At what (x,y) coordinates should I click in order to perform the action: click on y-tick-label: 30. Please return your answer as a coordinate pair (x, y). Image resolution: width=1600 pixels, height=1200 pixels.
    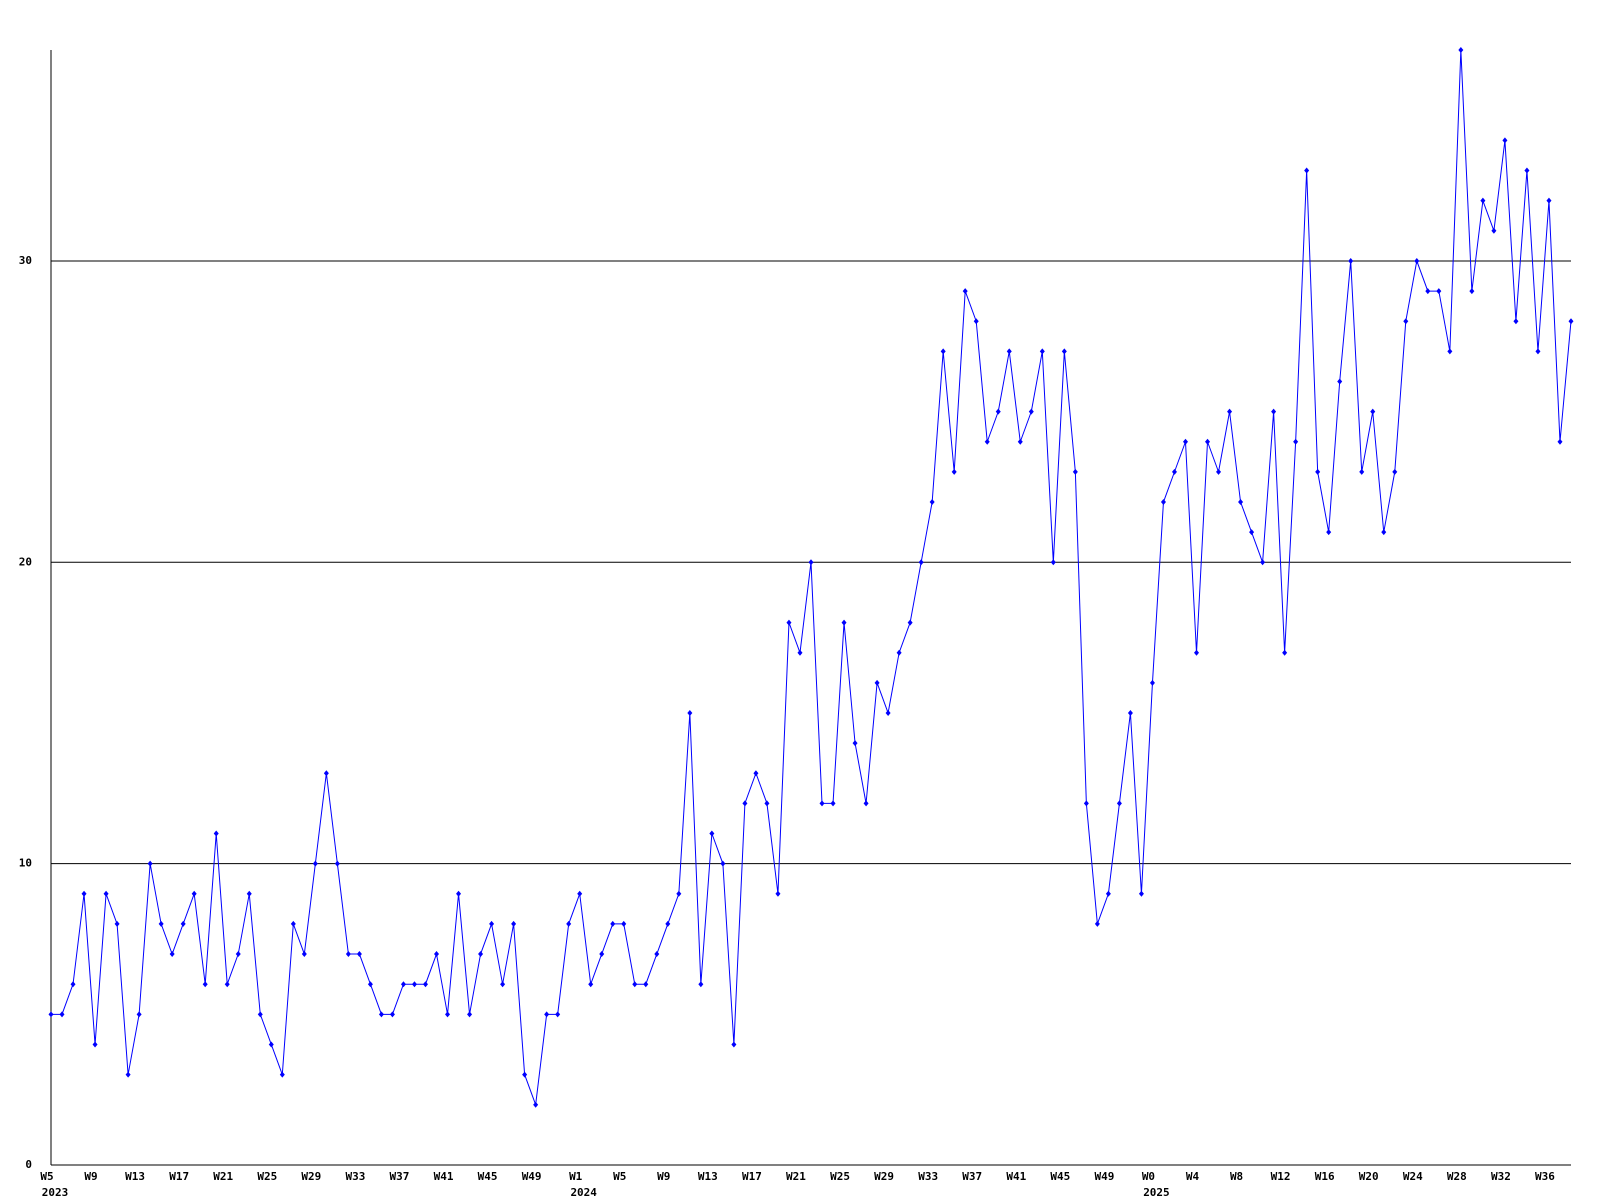
    Looking at the image, I should click on (25, 260).